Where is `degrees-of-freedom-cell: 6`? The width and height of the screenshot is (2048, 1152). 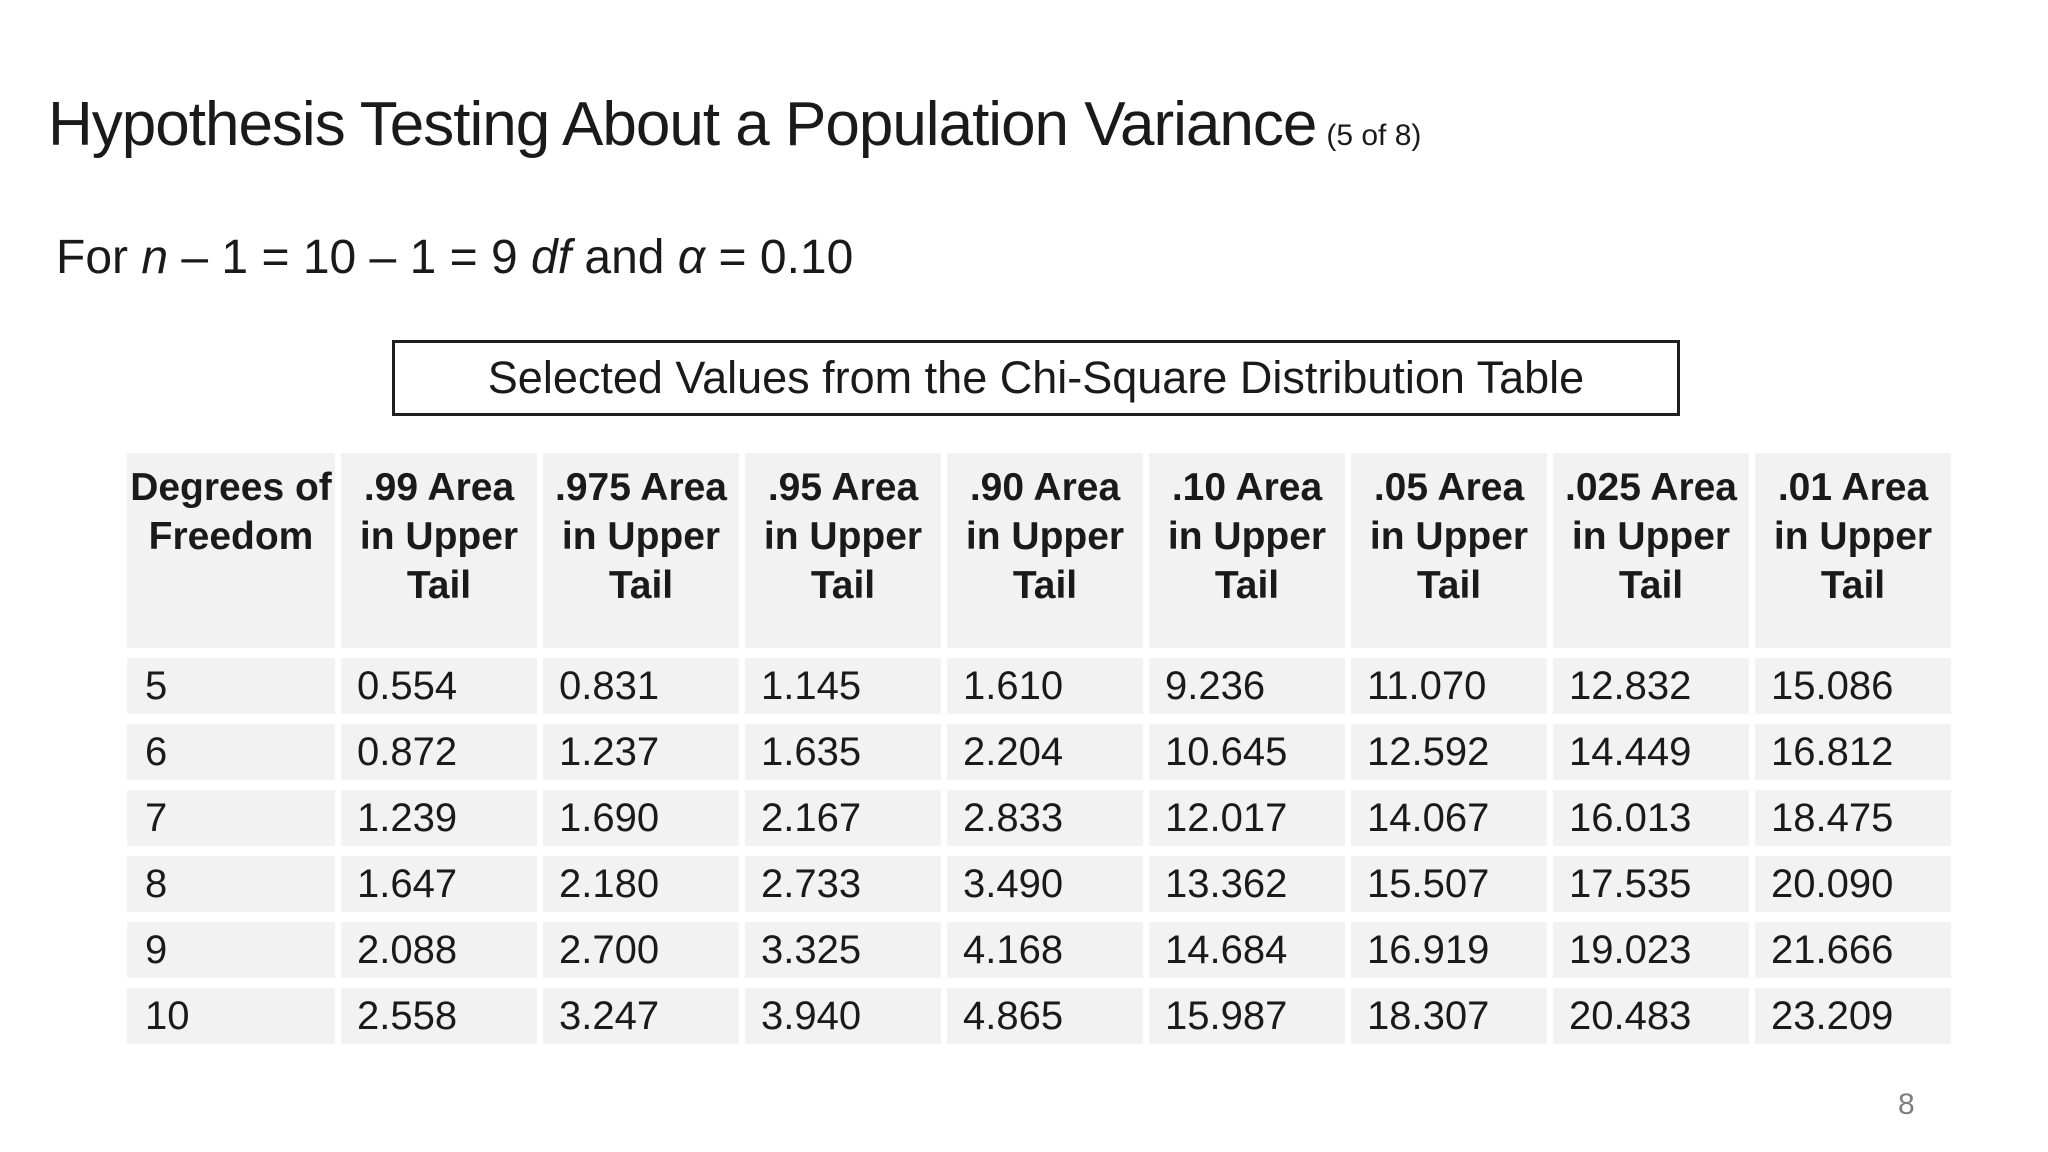 degrees-of-freedom-cell: 6 is located at coordinates (231, 752).